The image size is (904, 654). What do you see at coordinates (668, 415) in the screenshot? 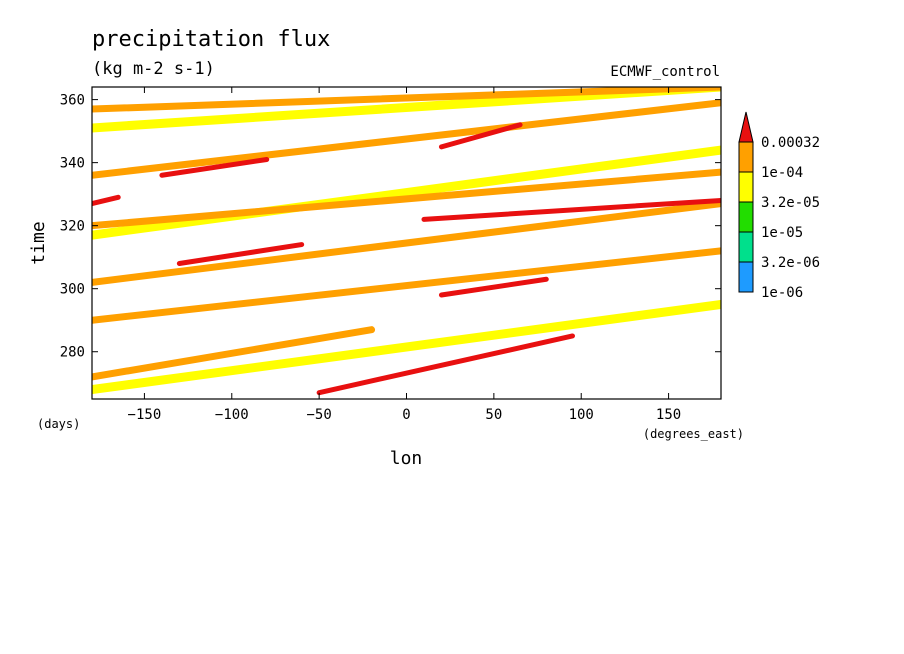
I see `x-tick-label: 150` at bounding box center [668, 415].